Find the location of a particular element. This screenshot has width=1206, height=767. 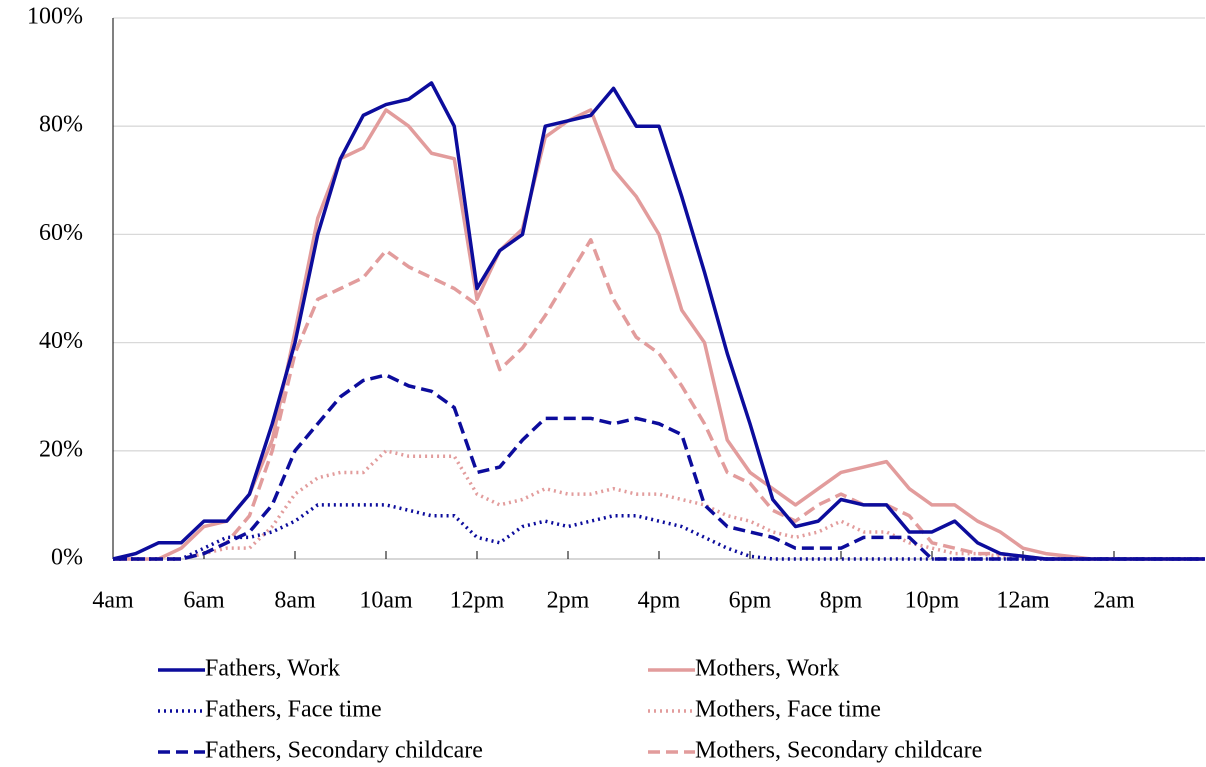

legend-label: Fathers, Work is located at coordinates (272, 669).